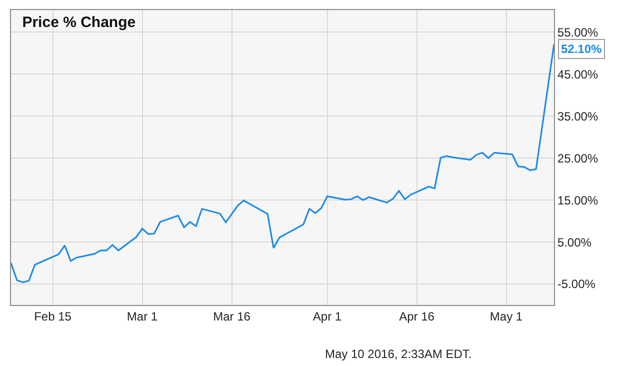 This screenshot has height=366, width=635. What do you see at coordinates (417, 316) in the screenshot?
I see `x-tick-label: Apr 16` at bounding box center [417, 316].